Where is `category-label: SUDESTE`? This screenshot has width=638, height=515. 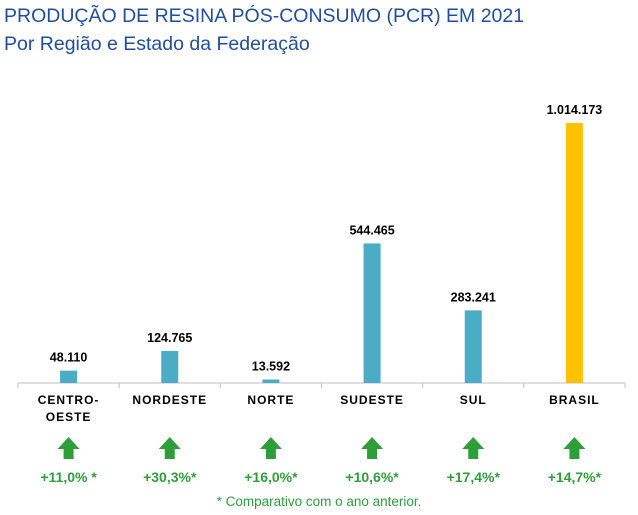 category-label: SUDESTE is located at coordinates (372, 400).